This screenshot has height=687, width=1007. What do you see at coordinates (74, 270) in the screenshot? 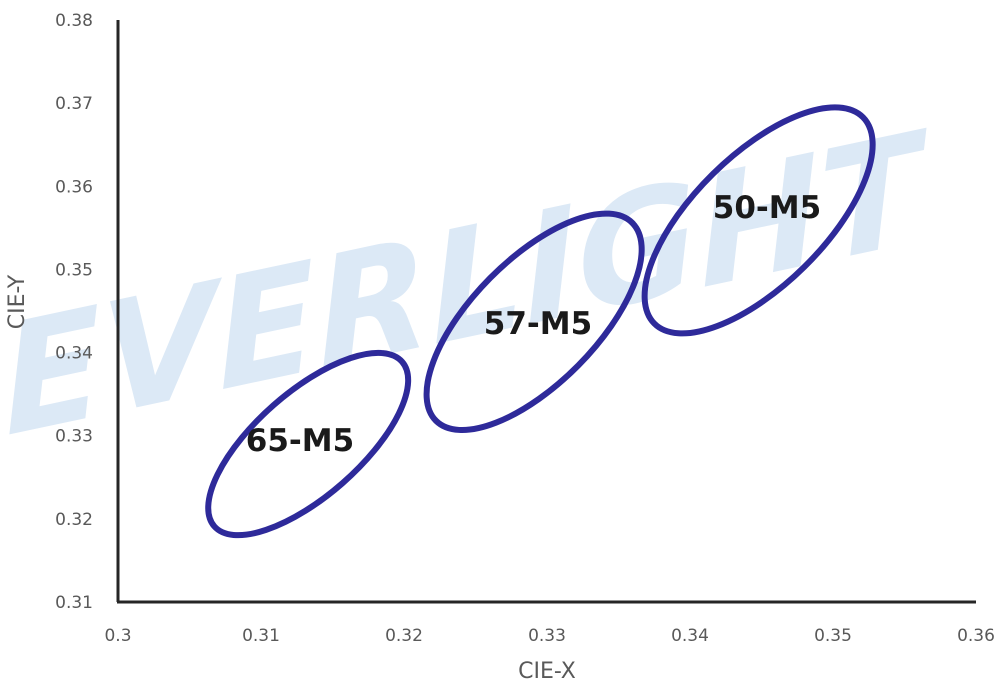
I see `y-tick-label: 0.35` at bounding box center [74, 270].